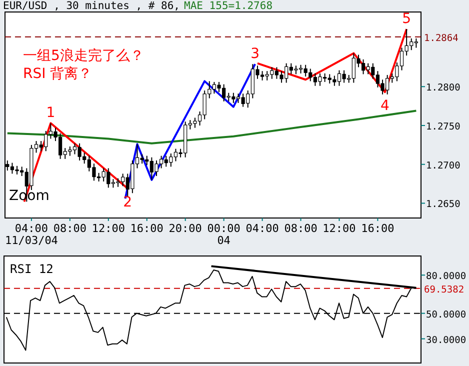 This screenshot has height=366, width=469. Describe the element at coordinates (262, 228) in the screenshot. I see `x-tick-label: 04:00` at that location.